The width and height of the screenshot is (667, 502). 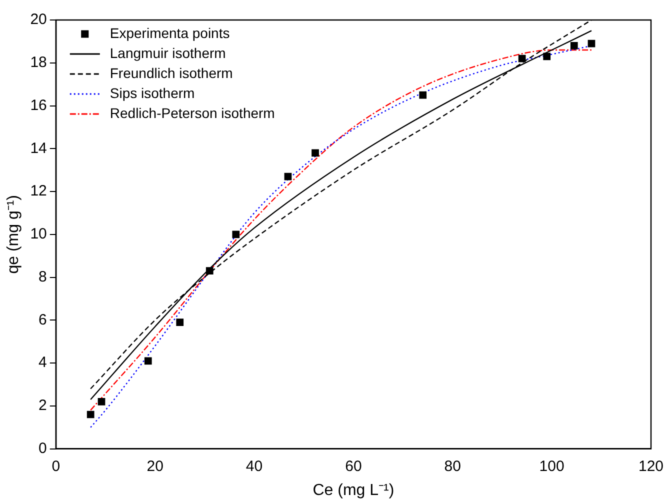 What do you see at coordinates (38, 148) in the screenshot?
I see `y-tick-label: 14` at bounding box center [38, 148].